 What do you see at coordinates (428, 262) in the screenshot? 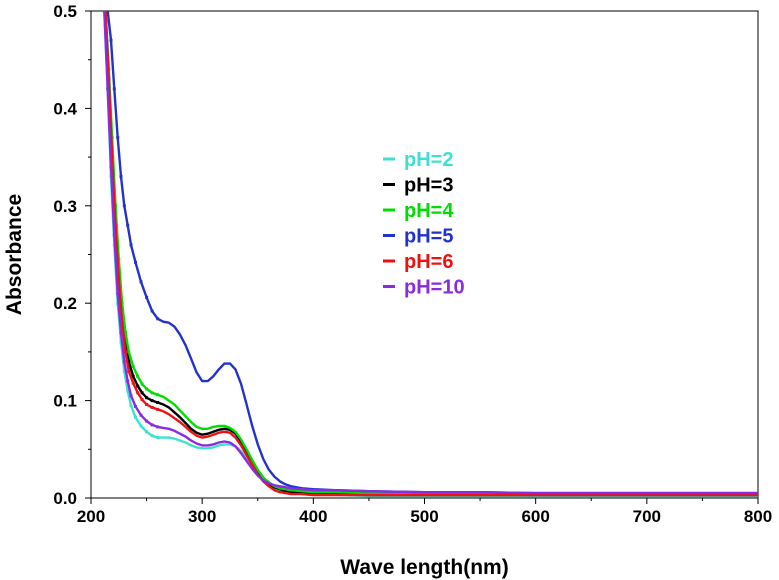
I see `legend-label: pH=6` at bounding box center [428, 262].